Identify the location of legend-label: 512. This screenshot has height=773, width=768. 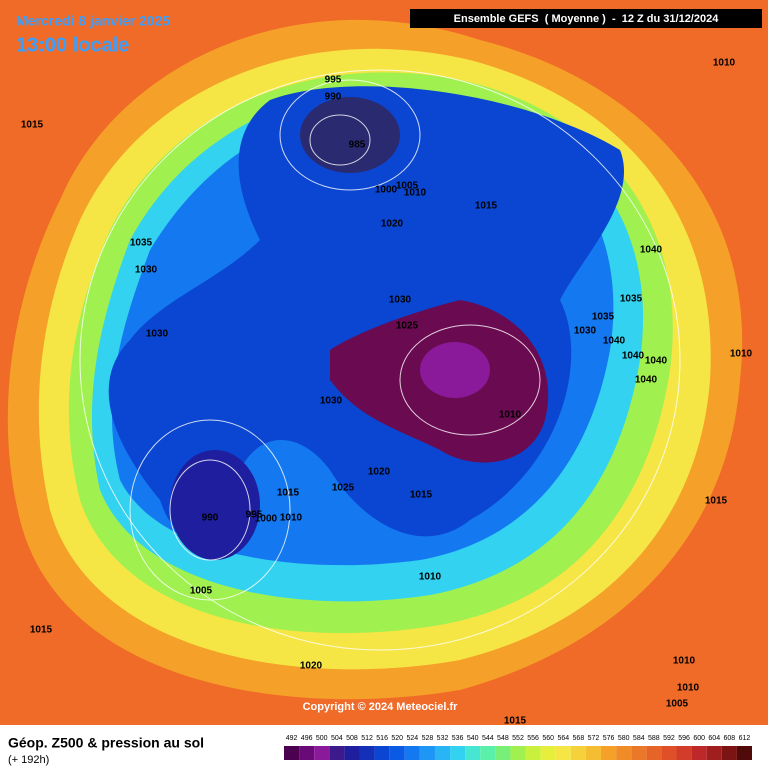
(367, 738).